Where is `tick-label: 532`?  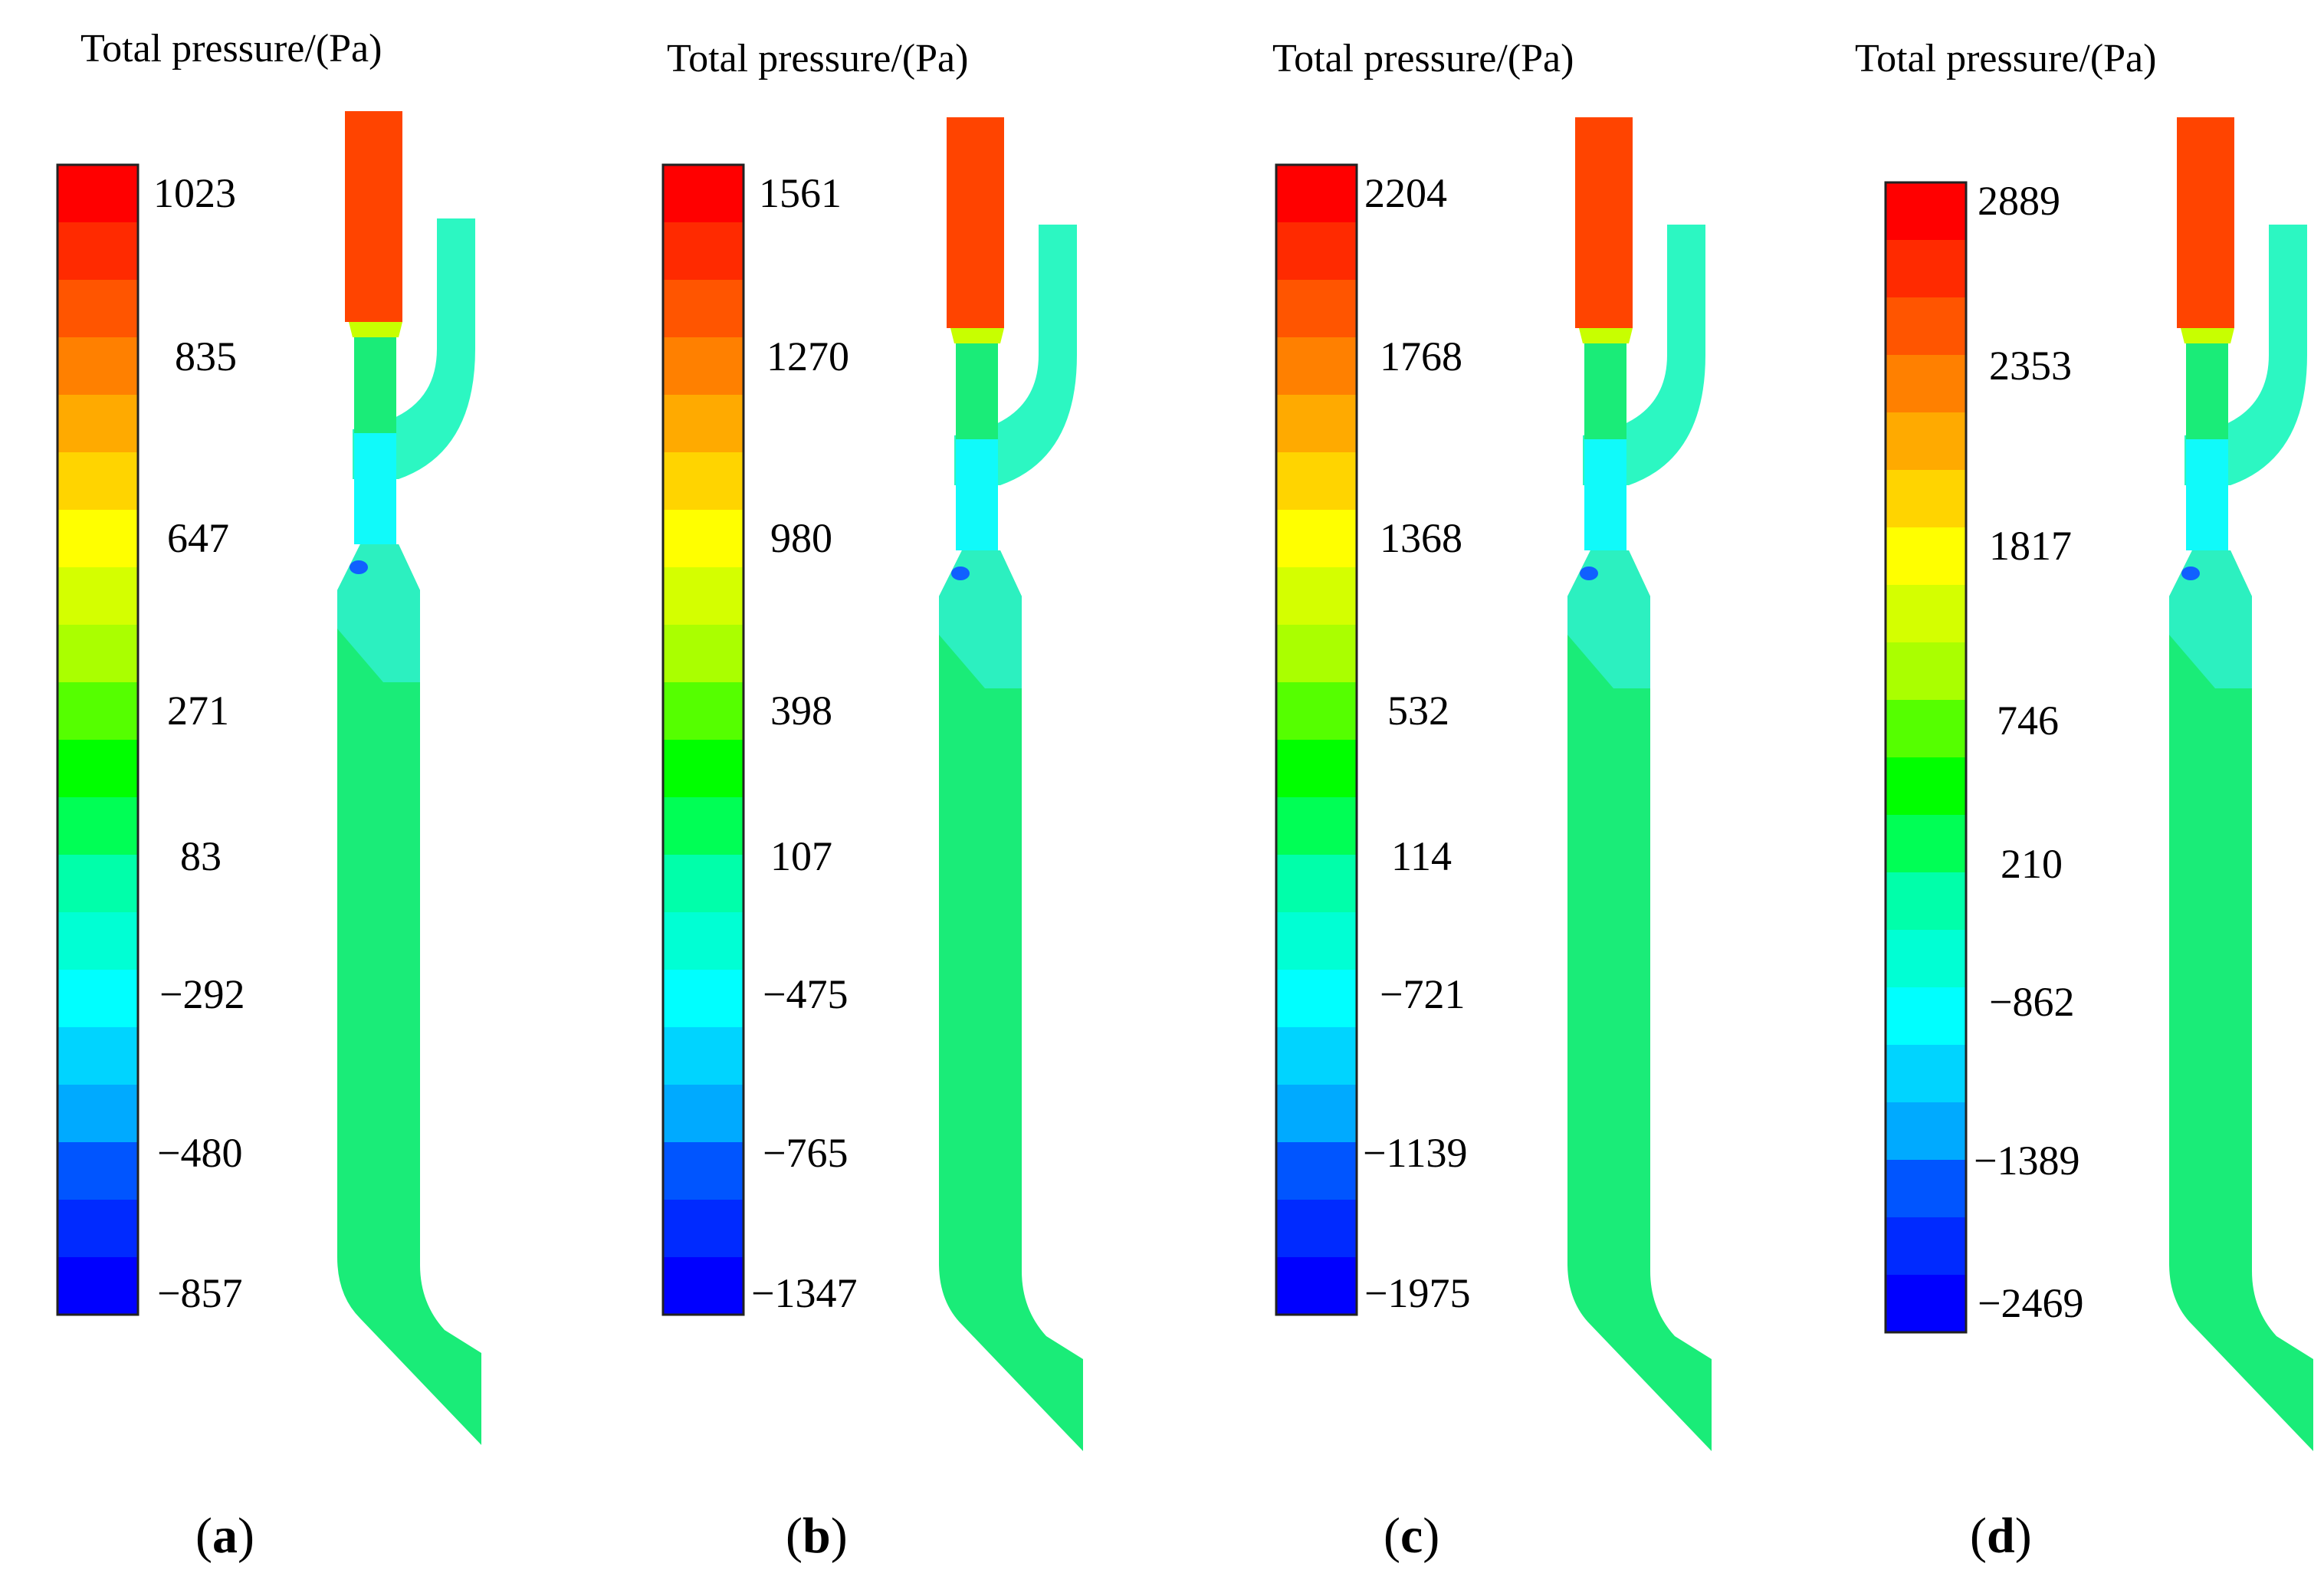
tick-label: 532 is located at coordinates (1418, 711).